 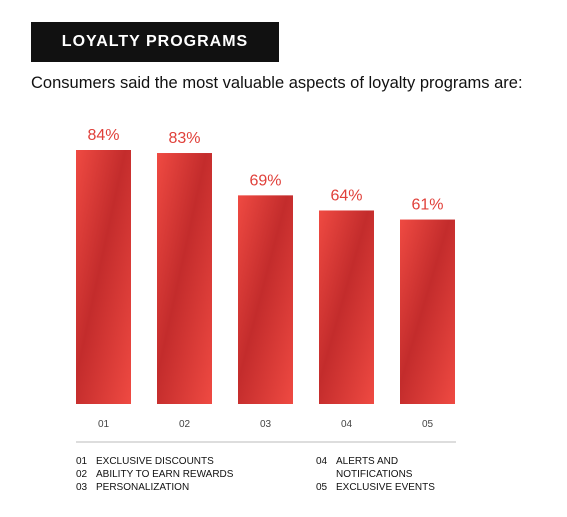 What do you see at coordinates (374, 468) in the screenshot?
I see `legend-label: ALERTS AND NOTIFICATIONS` at bounding box center [374, 468].